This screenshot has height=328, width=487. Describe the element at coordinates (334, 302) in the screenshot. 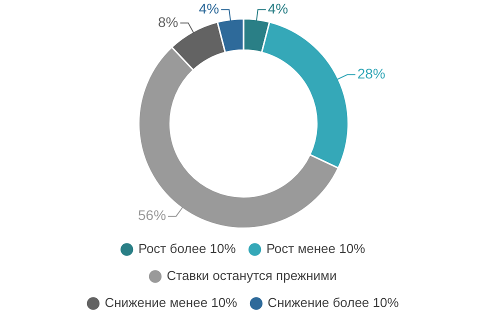

I see `legend-label: Снижение более 10%` at that location.